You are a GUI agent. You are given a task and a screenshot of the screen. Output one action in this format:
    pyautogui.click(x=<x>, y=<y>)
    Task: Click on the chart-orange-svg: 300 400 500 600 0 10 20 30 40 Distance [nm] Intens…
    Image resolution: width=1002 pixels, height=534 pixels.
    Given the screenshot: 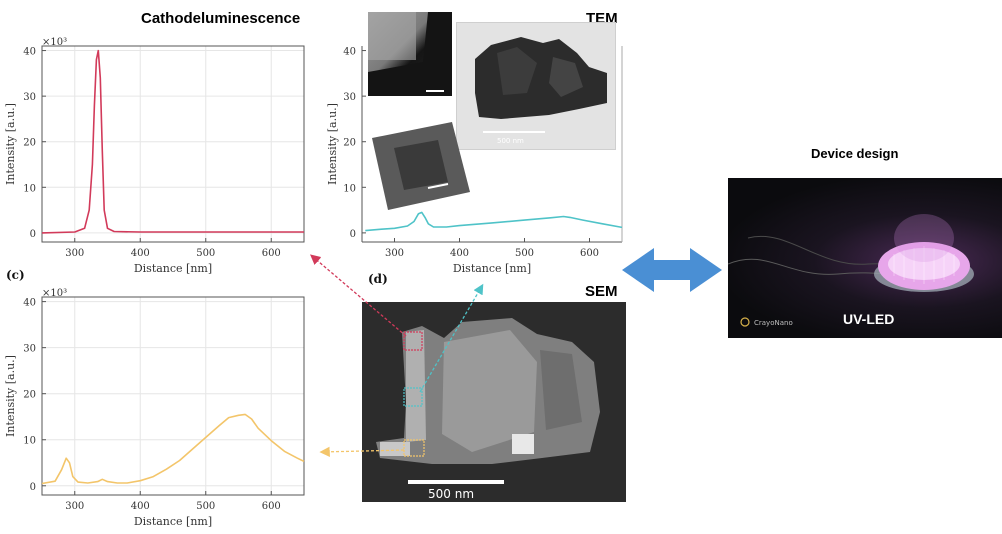 What is the action you would take?
    pyautogui.click(x=154, y=408)
    